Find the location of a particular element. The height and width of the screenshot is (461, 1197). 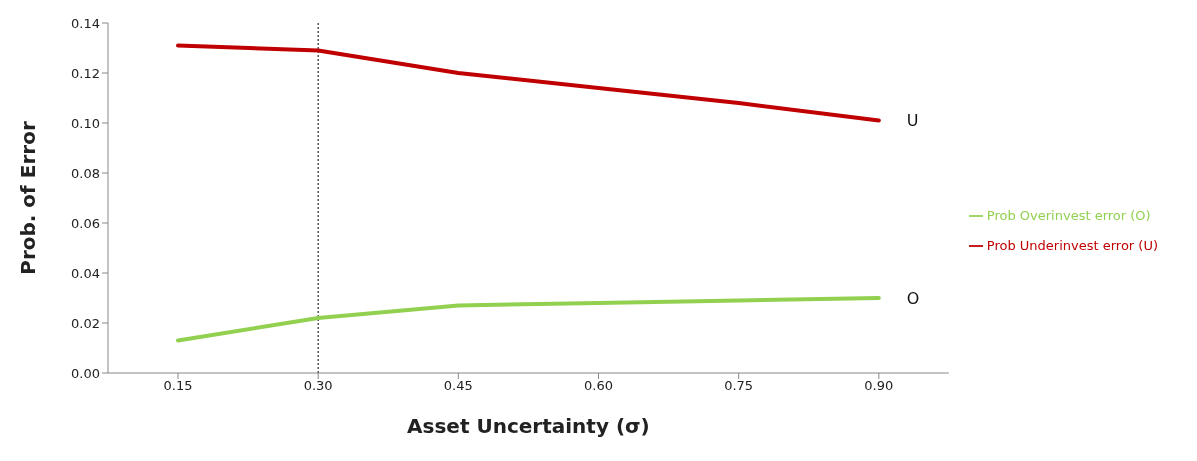

y-tick-label: 0.00 is located at coordinates (85, 373).